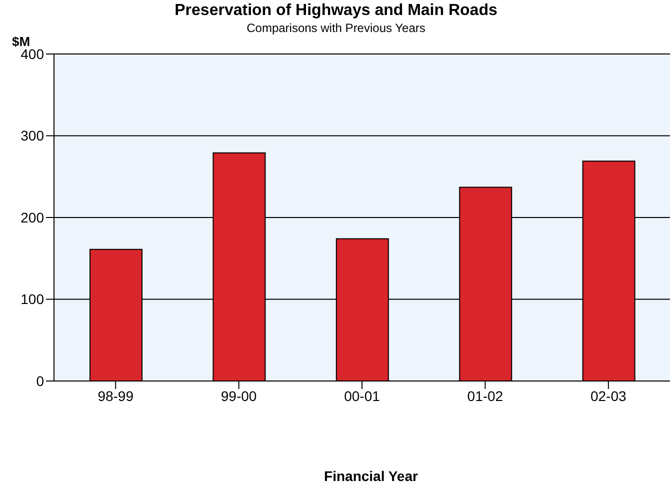 This screenshot has width=672, height=485. Describe the element at coordinates (371, 476) in the screenshot. I see `x-axis-title: Financial Year` at that location.